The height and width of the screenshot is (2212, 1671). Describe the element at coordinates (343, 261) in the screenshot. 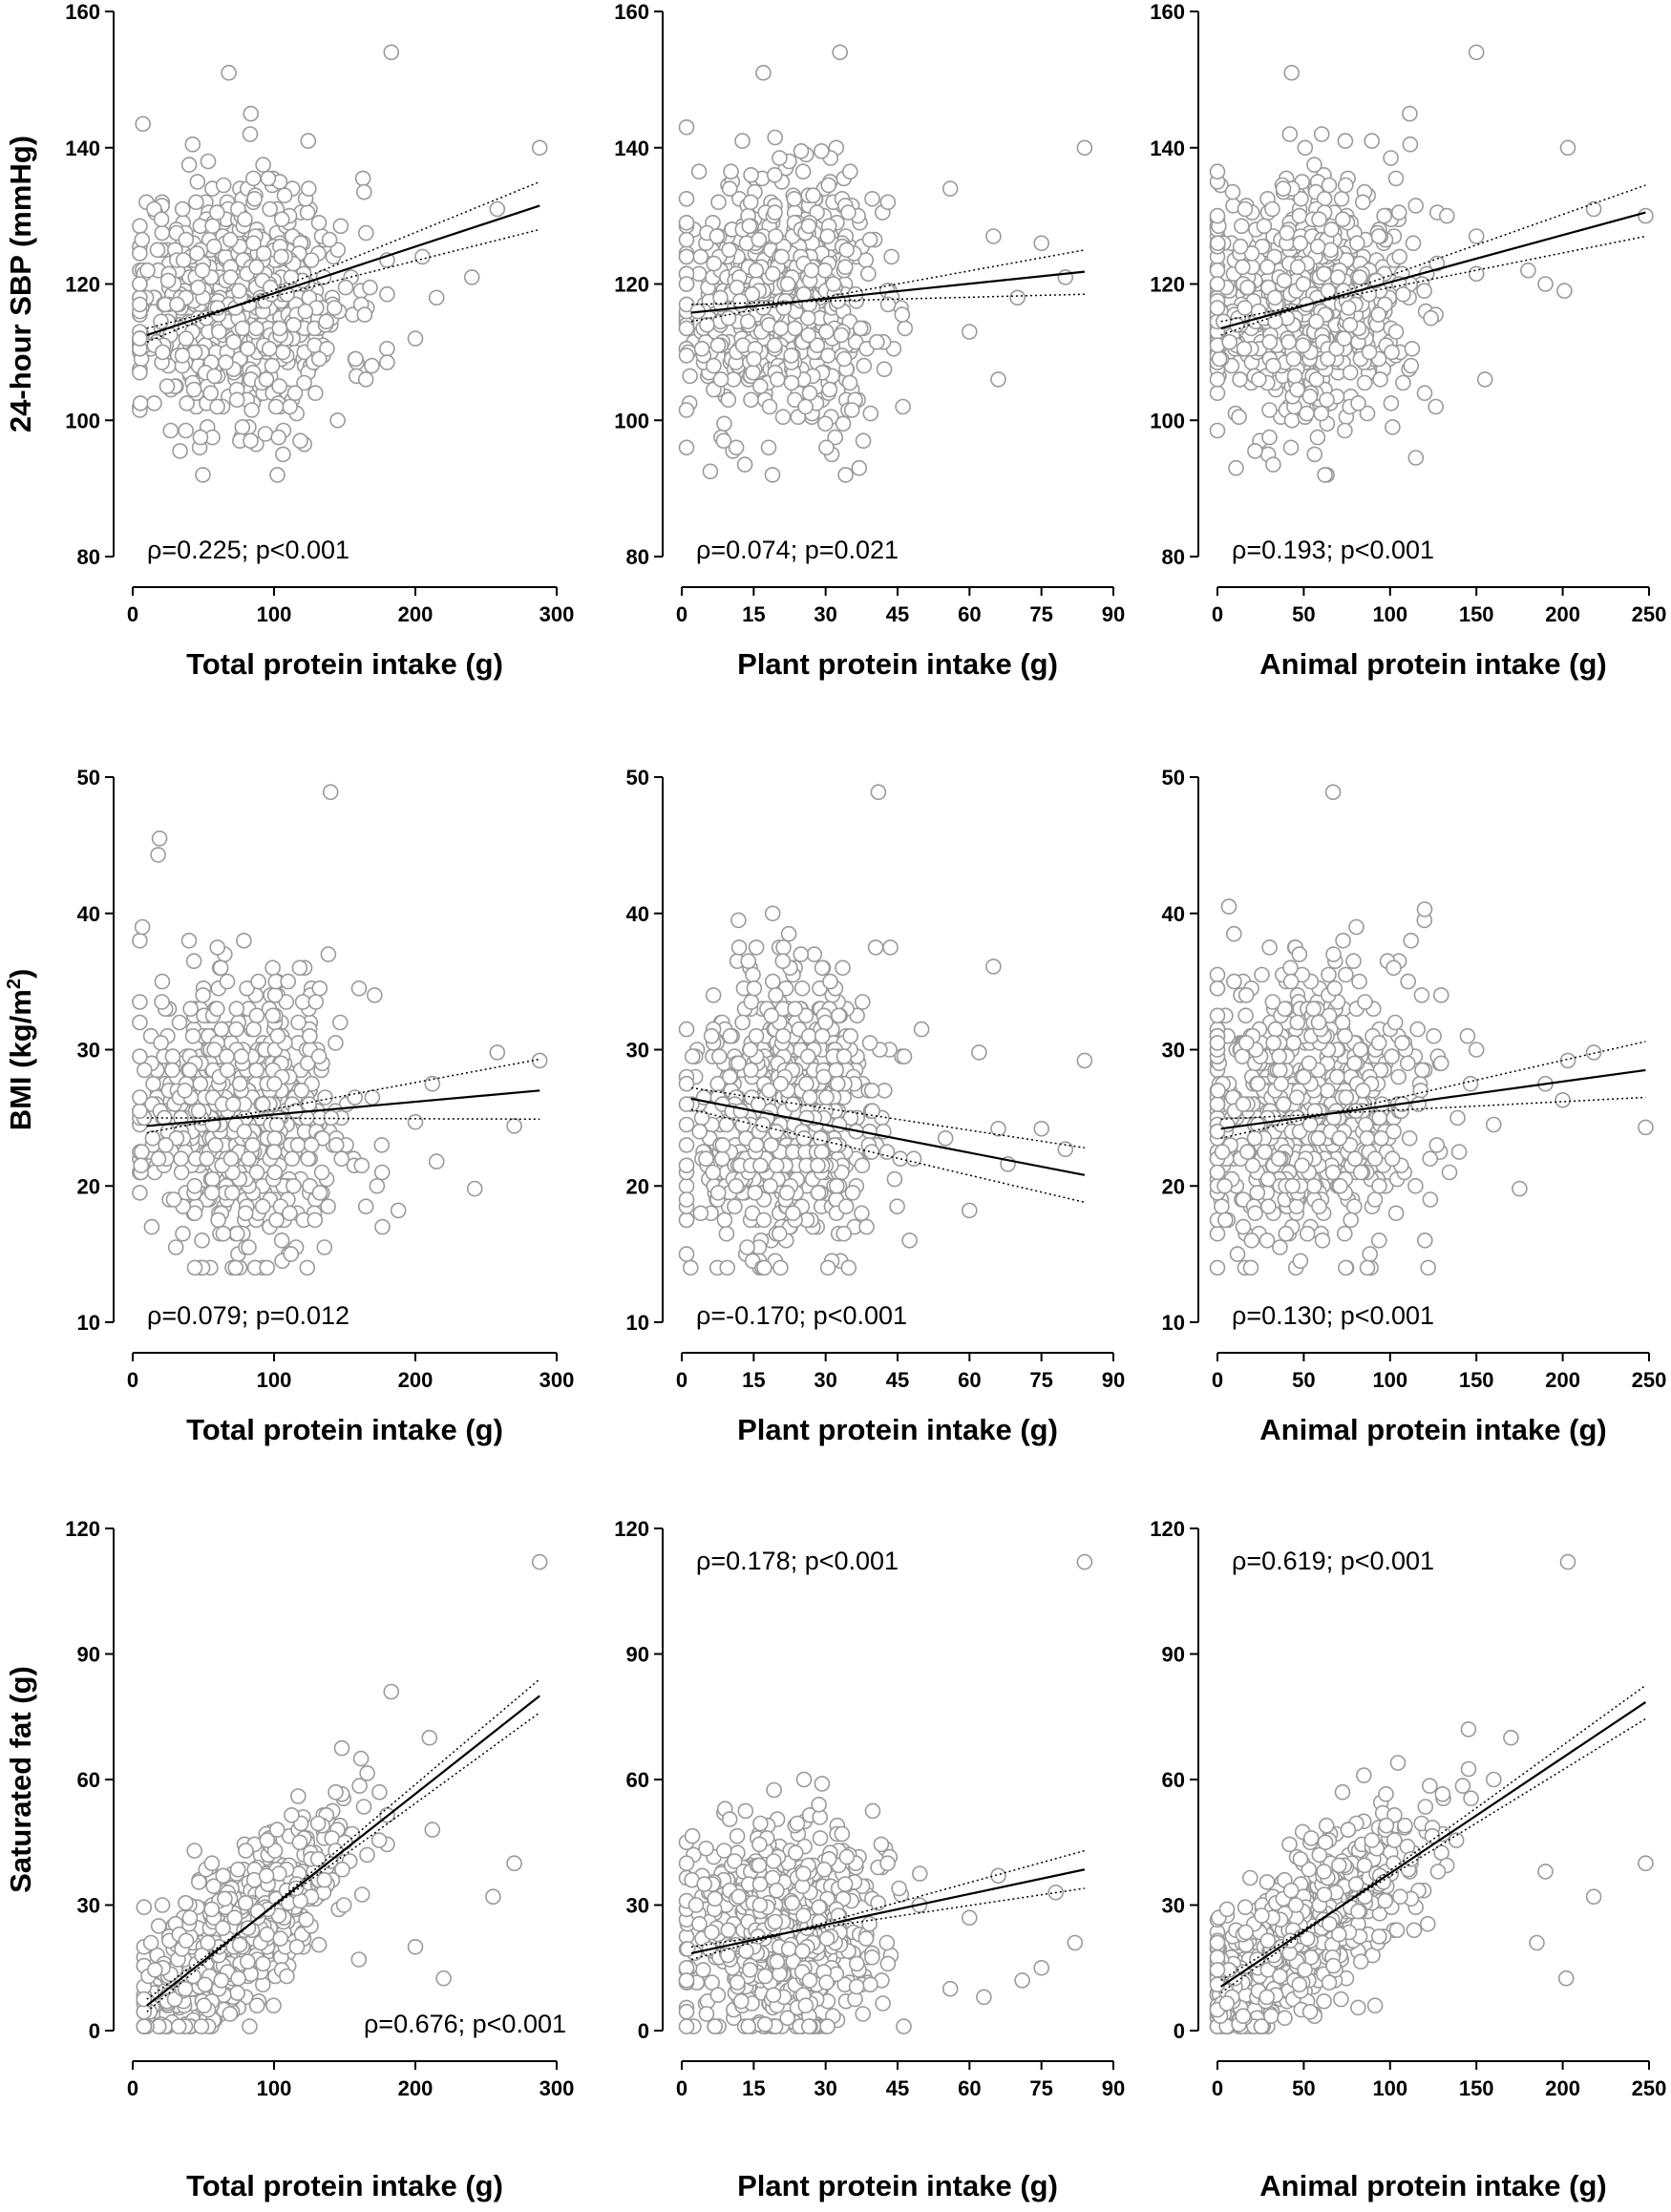

I see `ci-upper-line` at that location.